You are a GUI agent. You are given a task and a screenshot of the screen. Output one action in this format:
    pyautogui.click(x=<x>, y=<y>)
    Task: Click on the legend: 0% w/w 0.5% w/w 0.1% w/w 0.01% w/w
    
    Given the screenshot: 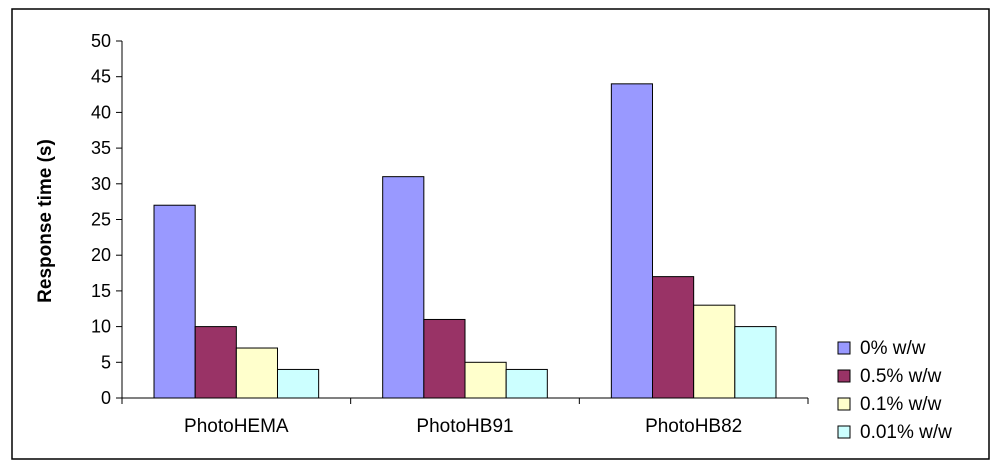 What is the action you would take?
    pyautogui.click(x=894, y=390)
    